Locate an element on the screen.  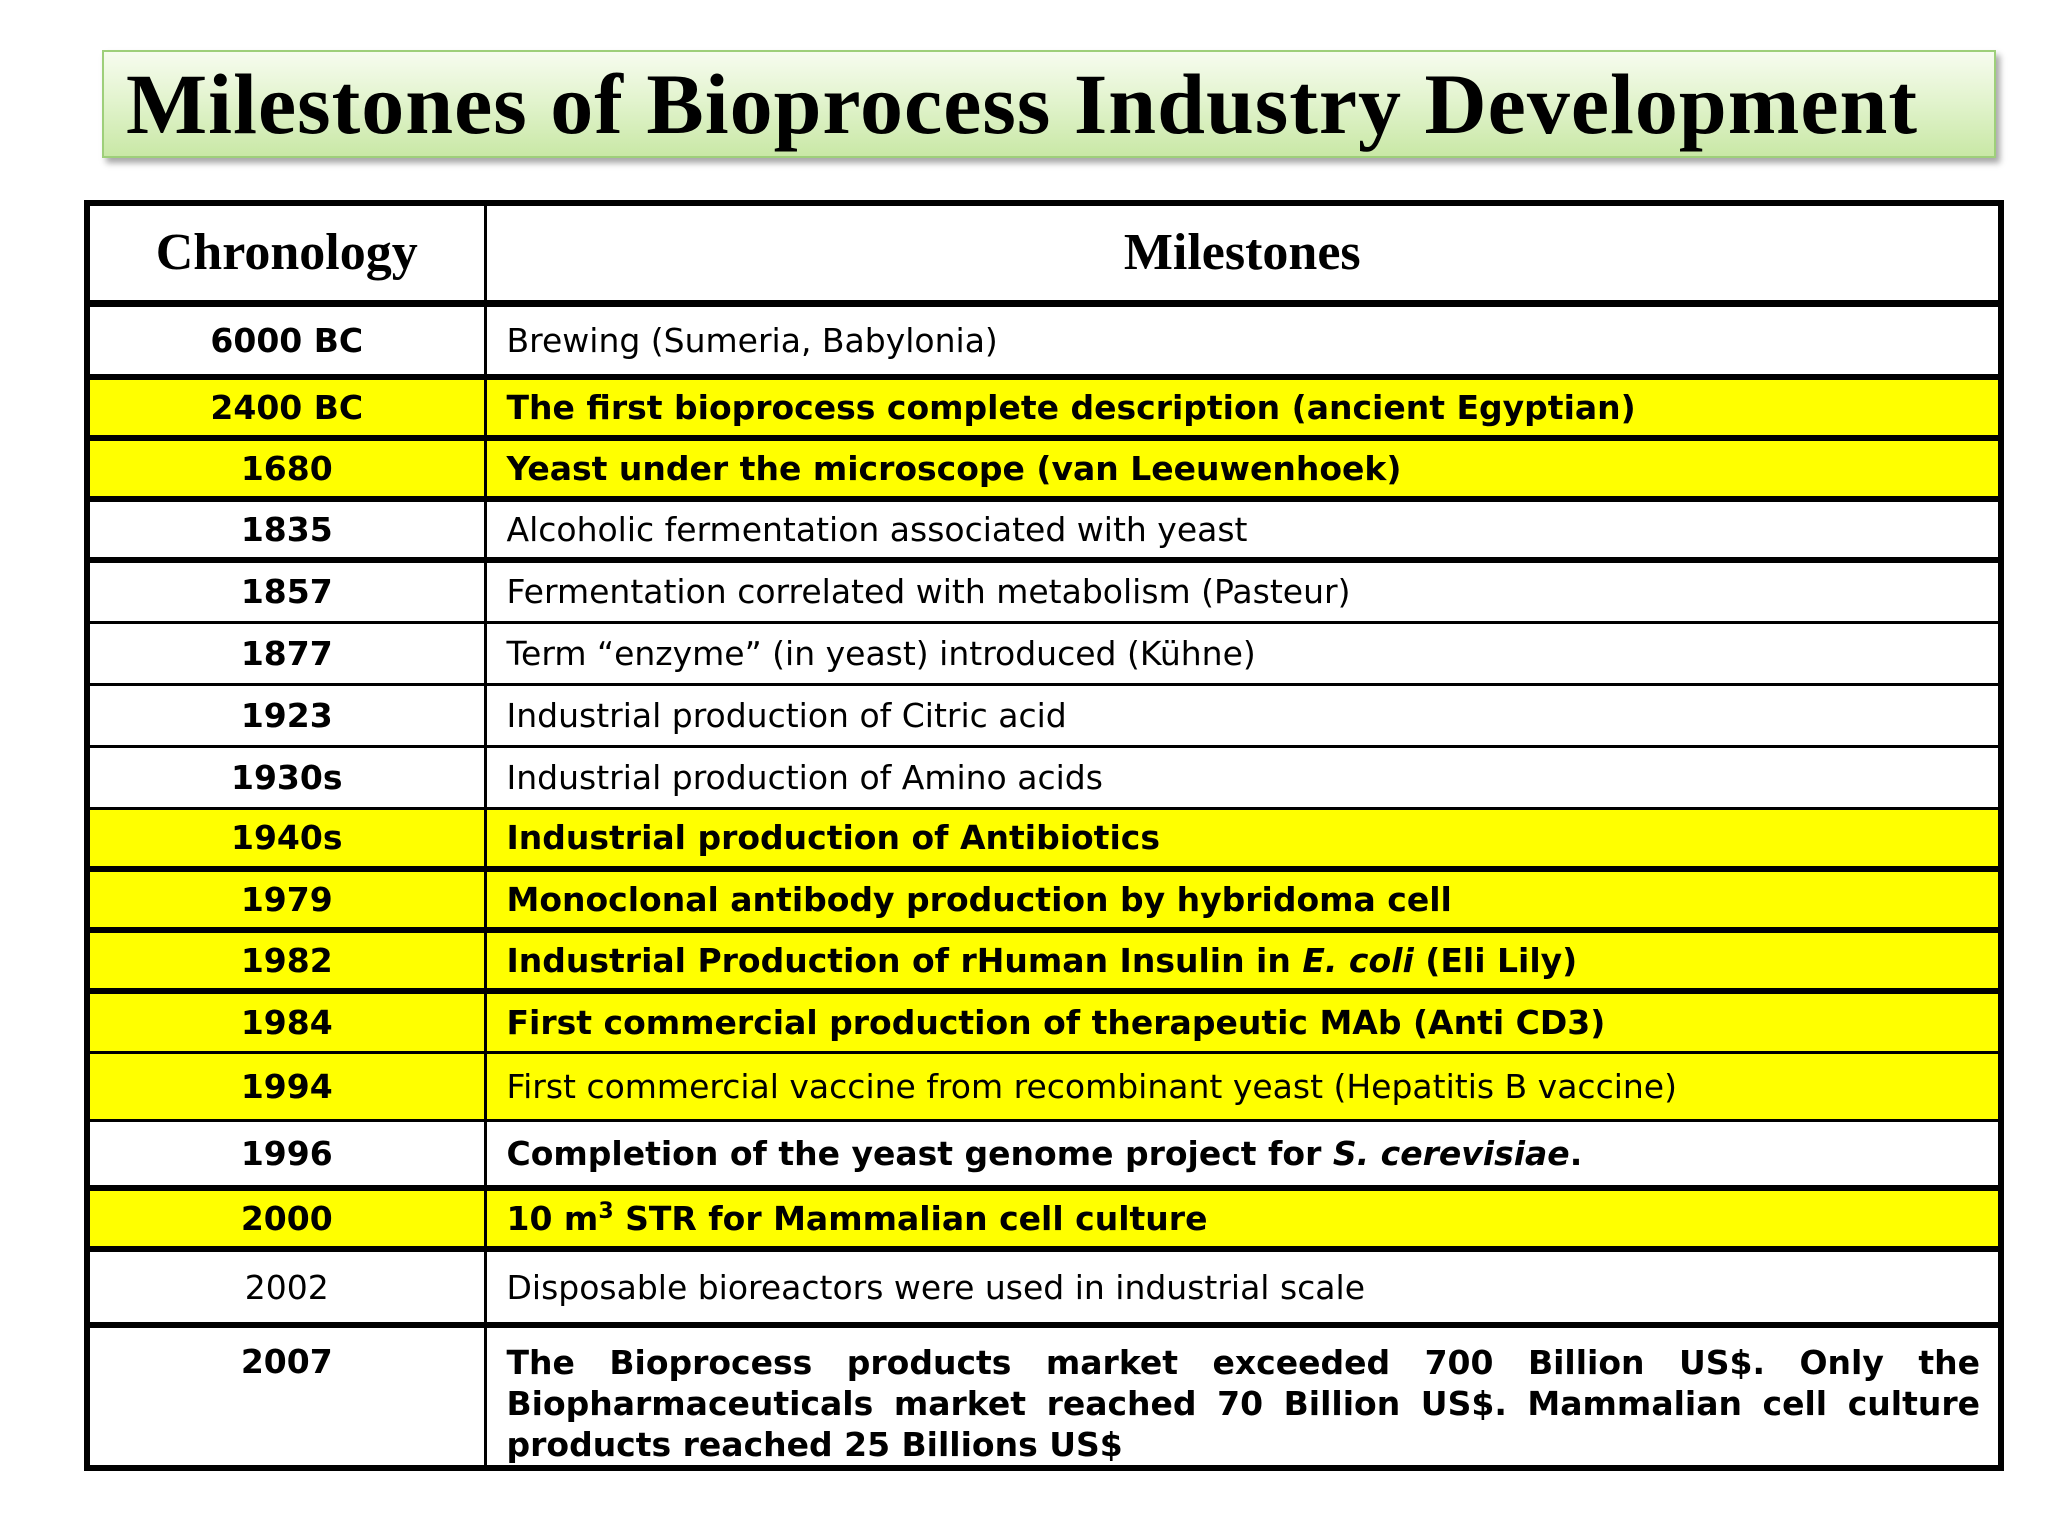
column-header-chronology: Chronology is located at coordinates (286, 254).